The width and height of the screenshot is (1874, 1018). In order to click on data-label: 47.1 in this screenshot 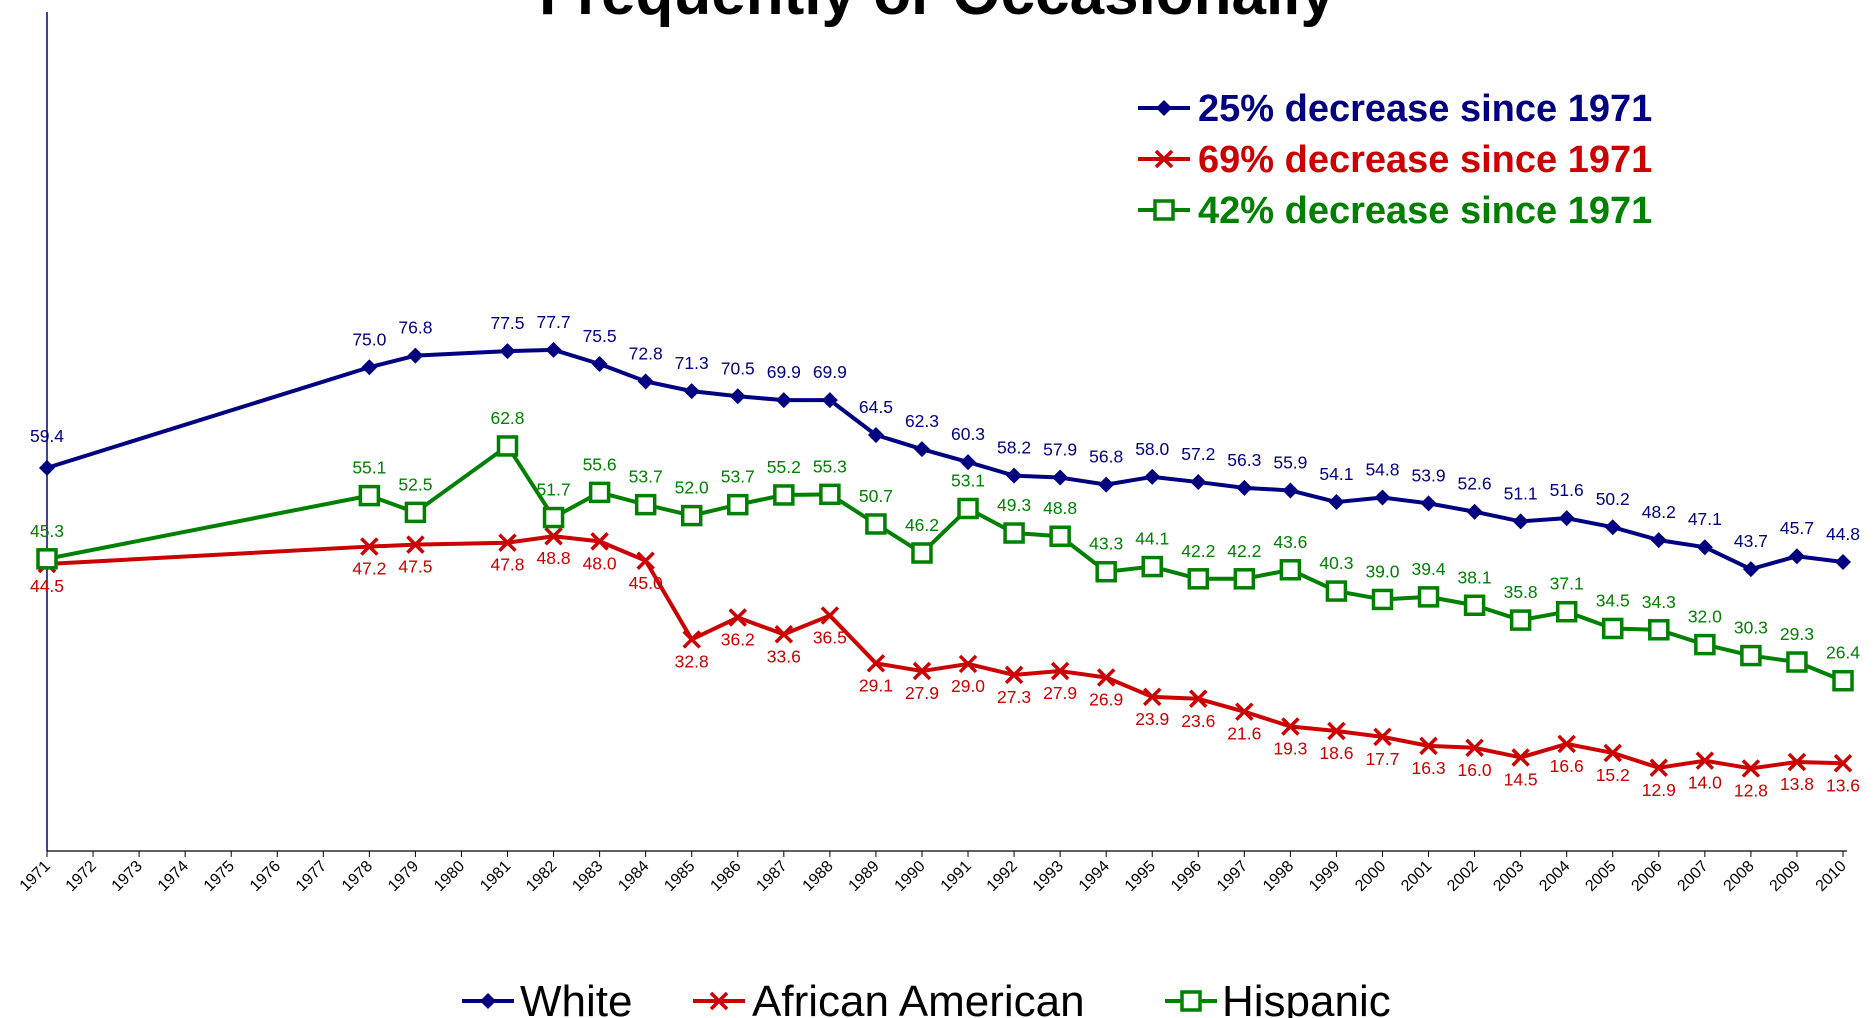, I will do `click(1705, 519)`.